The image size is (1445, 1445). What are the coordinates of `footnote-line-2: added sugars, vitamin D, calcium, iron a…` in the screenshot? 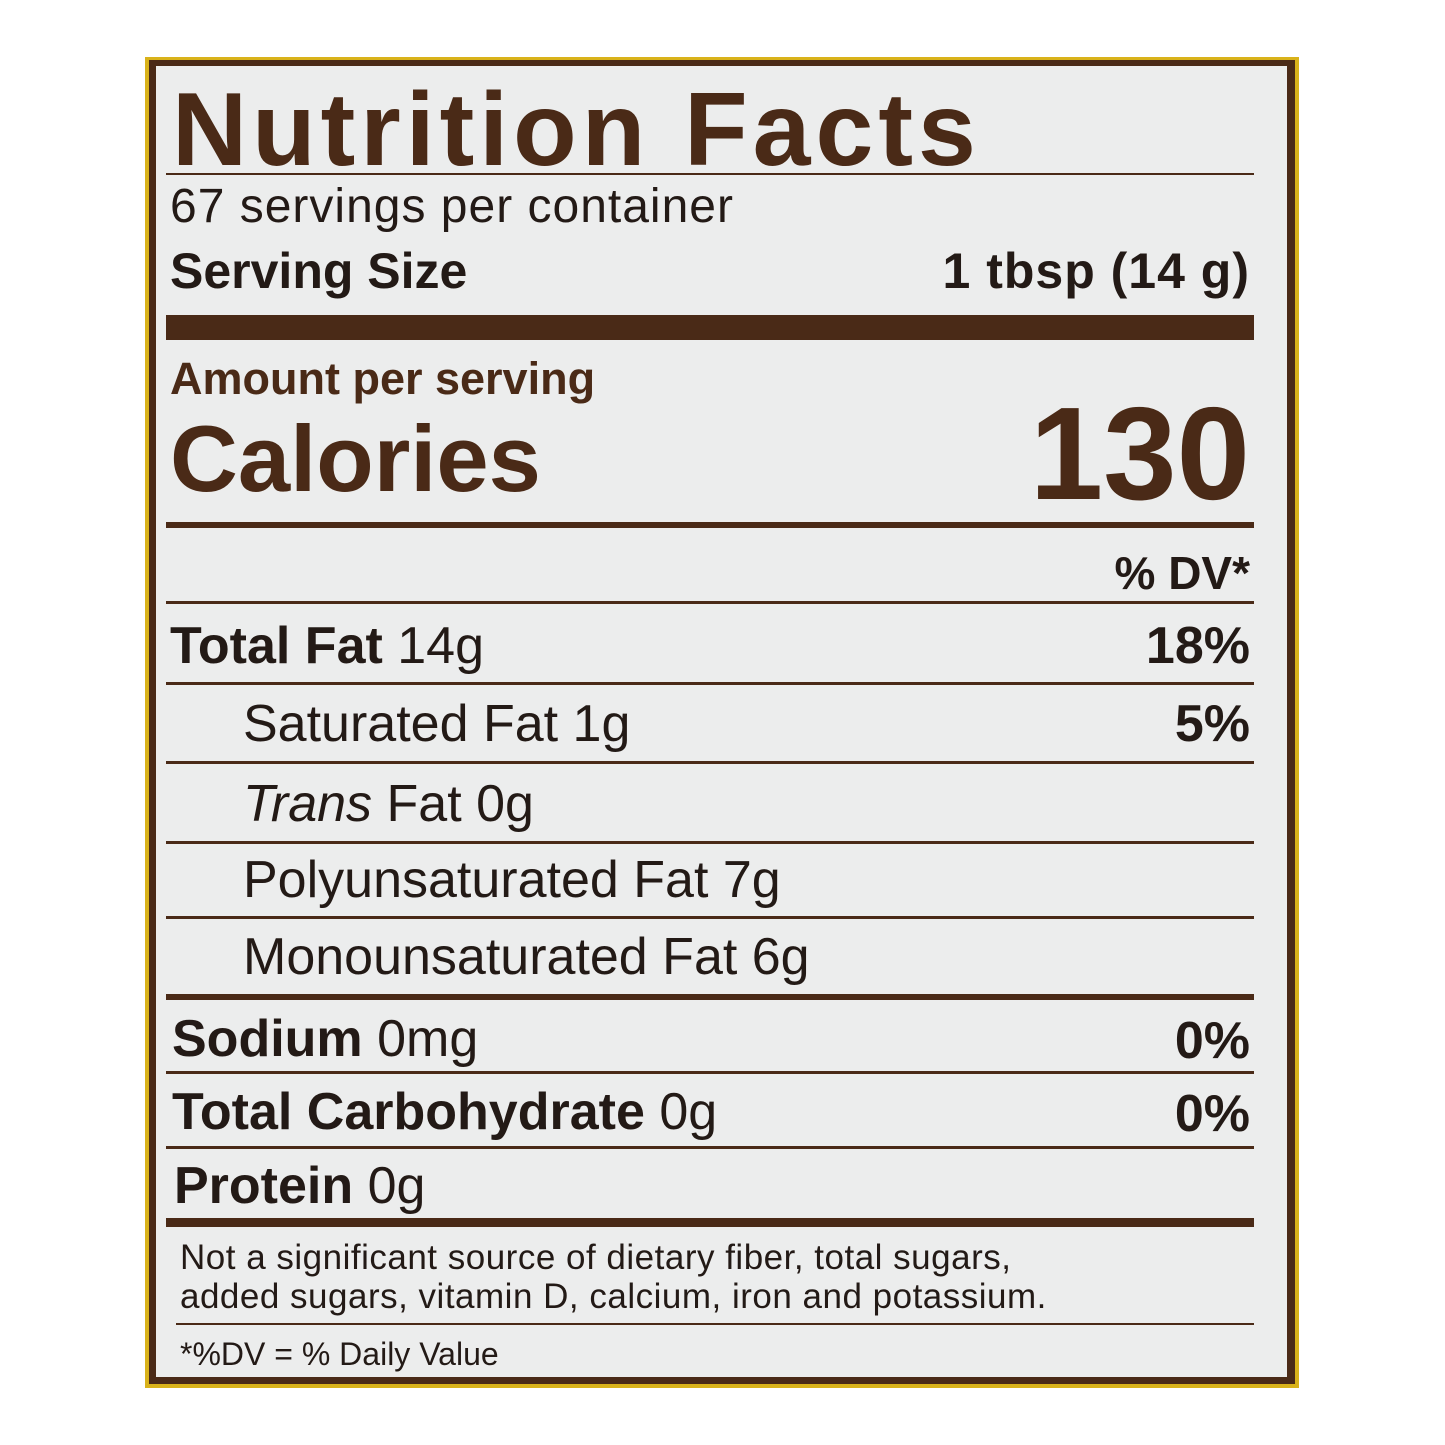 It's located at (613, 1296).